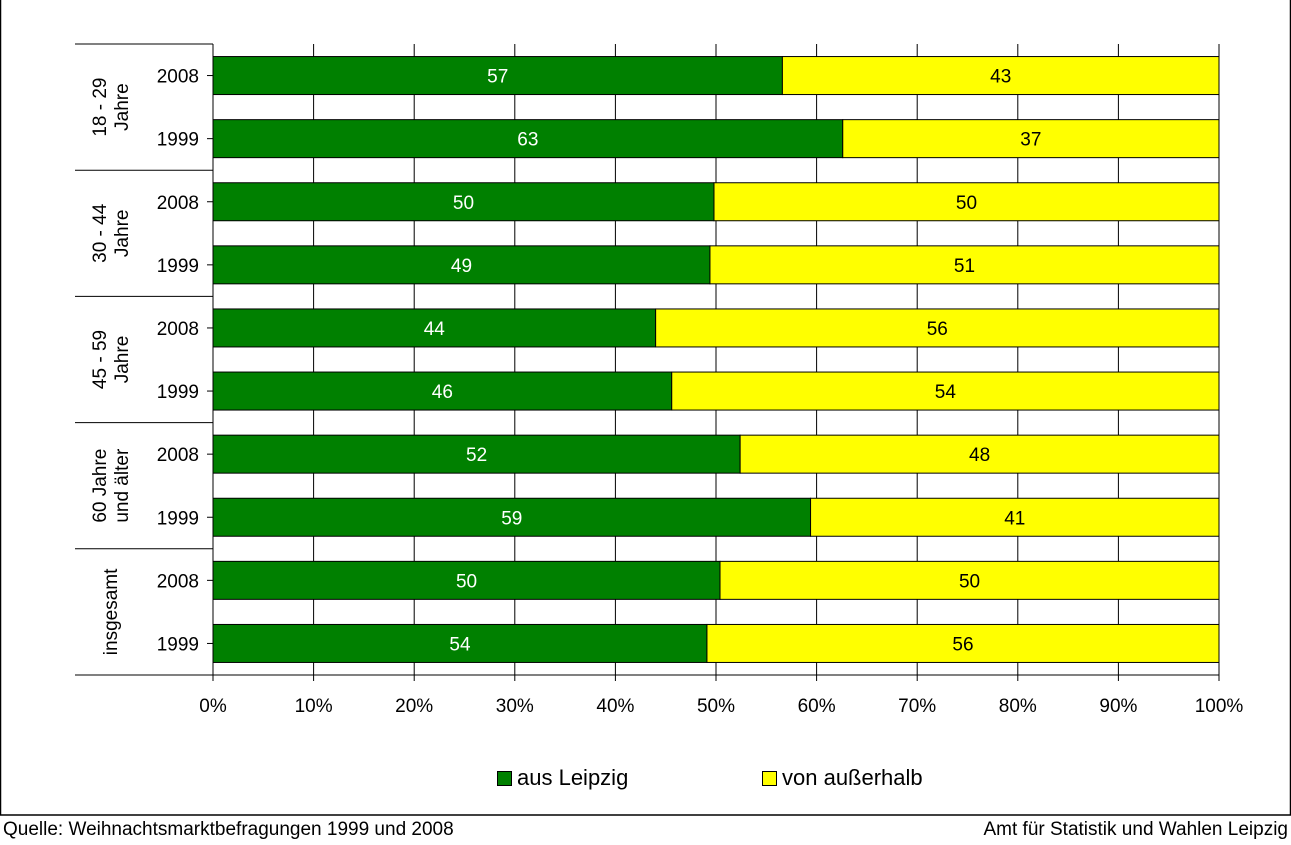 Image resolution: width=1291 pixels, height=845 pixels. I want to click on data-label-von-ausserhalb: 48, so click(979, 455).